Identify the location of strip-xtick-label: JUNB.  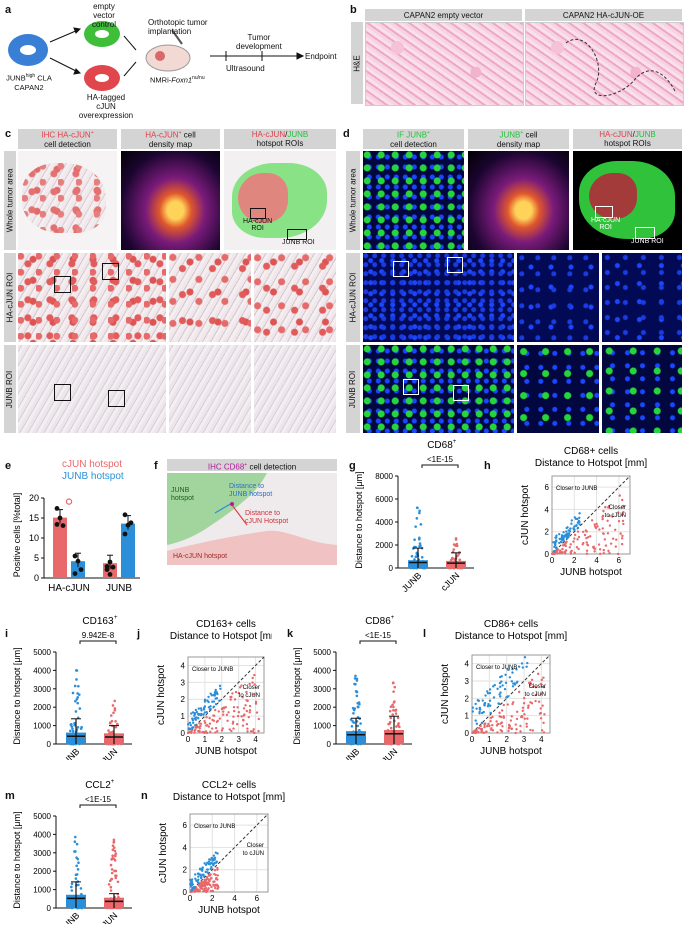
(70, 917).